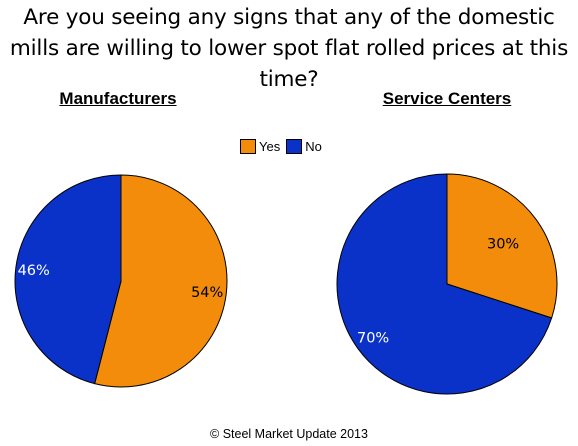  What do you see at coordinates (289, 434) in the screenshot?
I see `copyright-footer: © Steel Market Update 2013` at bounding box center [289, 434].